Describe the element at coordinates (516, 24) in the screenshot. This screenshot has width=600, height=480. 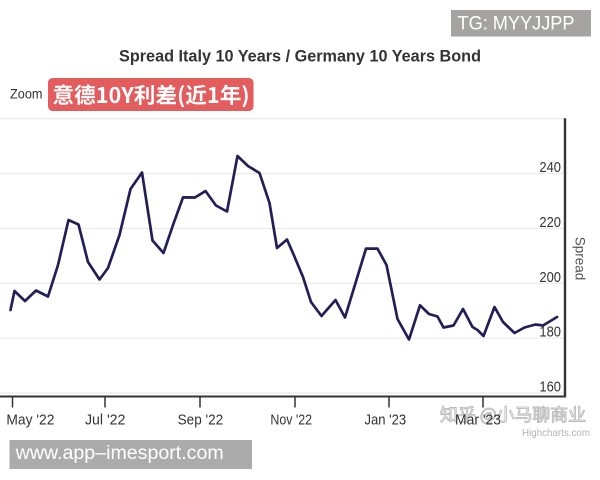
I see `svg-text: TG: MYYJJPP` at that location.